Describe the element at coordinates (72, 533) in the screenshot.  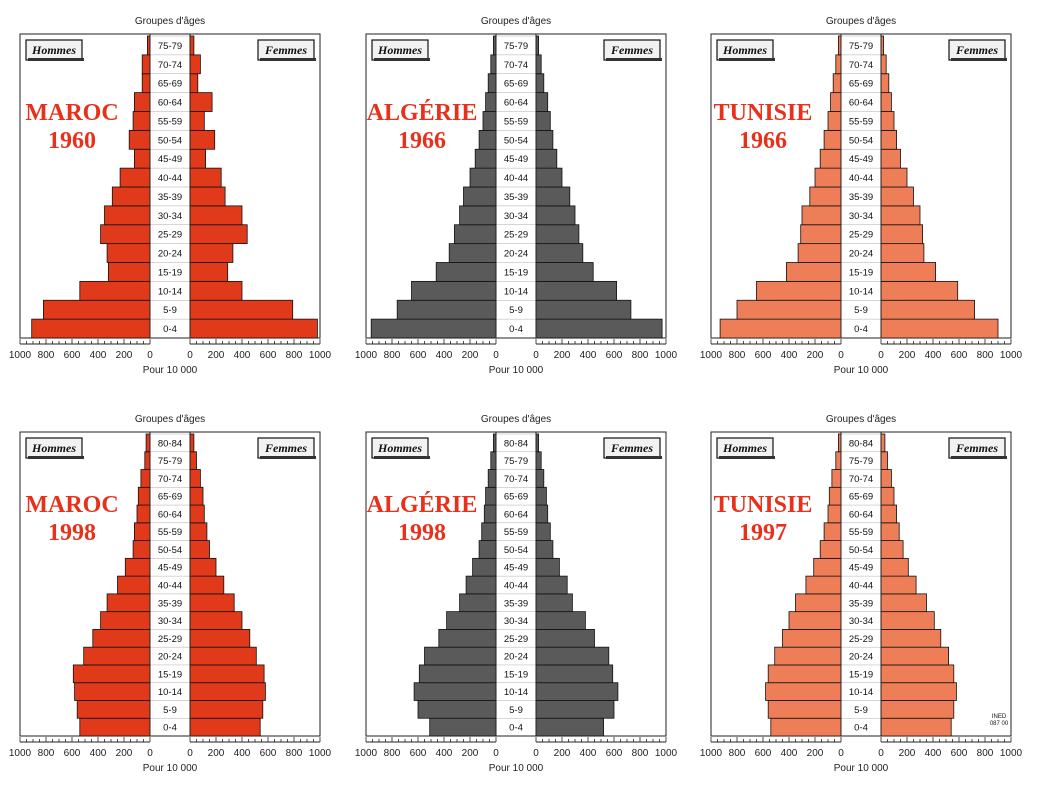
I see `year-label: 1998` at that location.